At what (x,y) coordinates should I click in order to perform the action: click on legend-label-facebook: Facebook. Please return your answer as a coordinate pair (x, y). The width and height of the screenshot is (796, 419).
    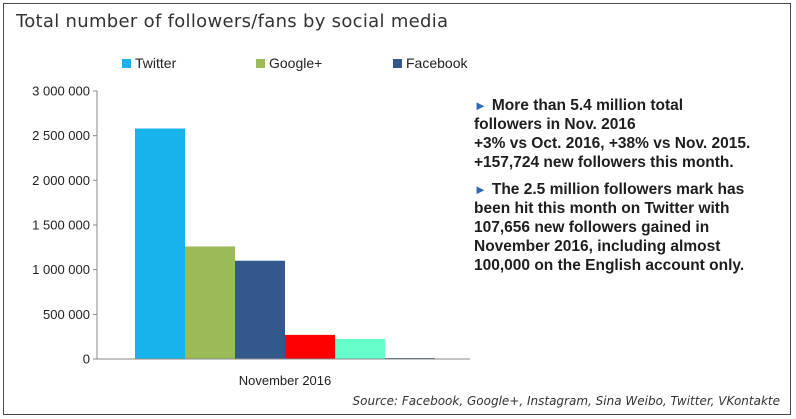
    Looking at the image, I should click on (437, 63).